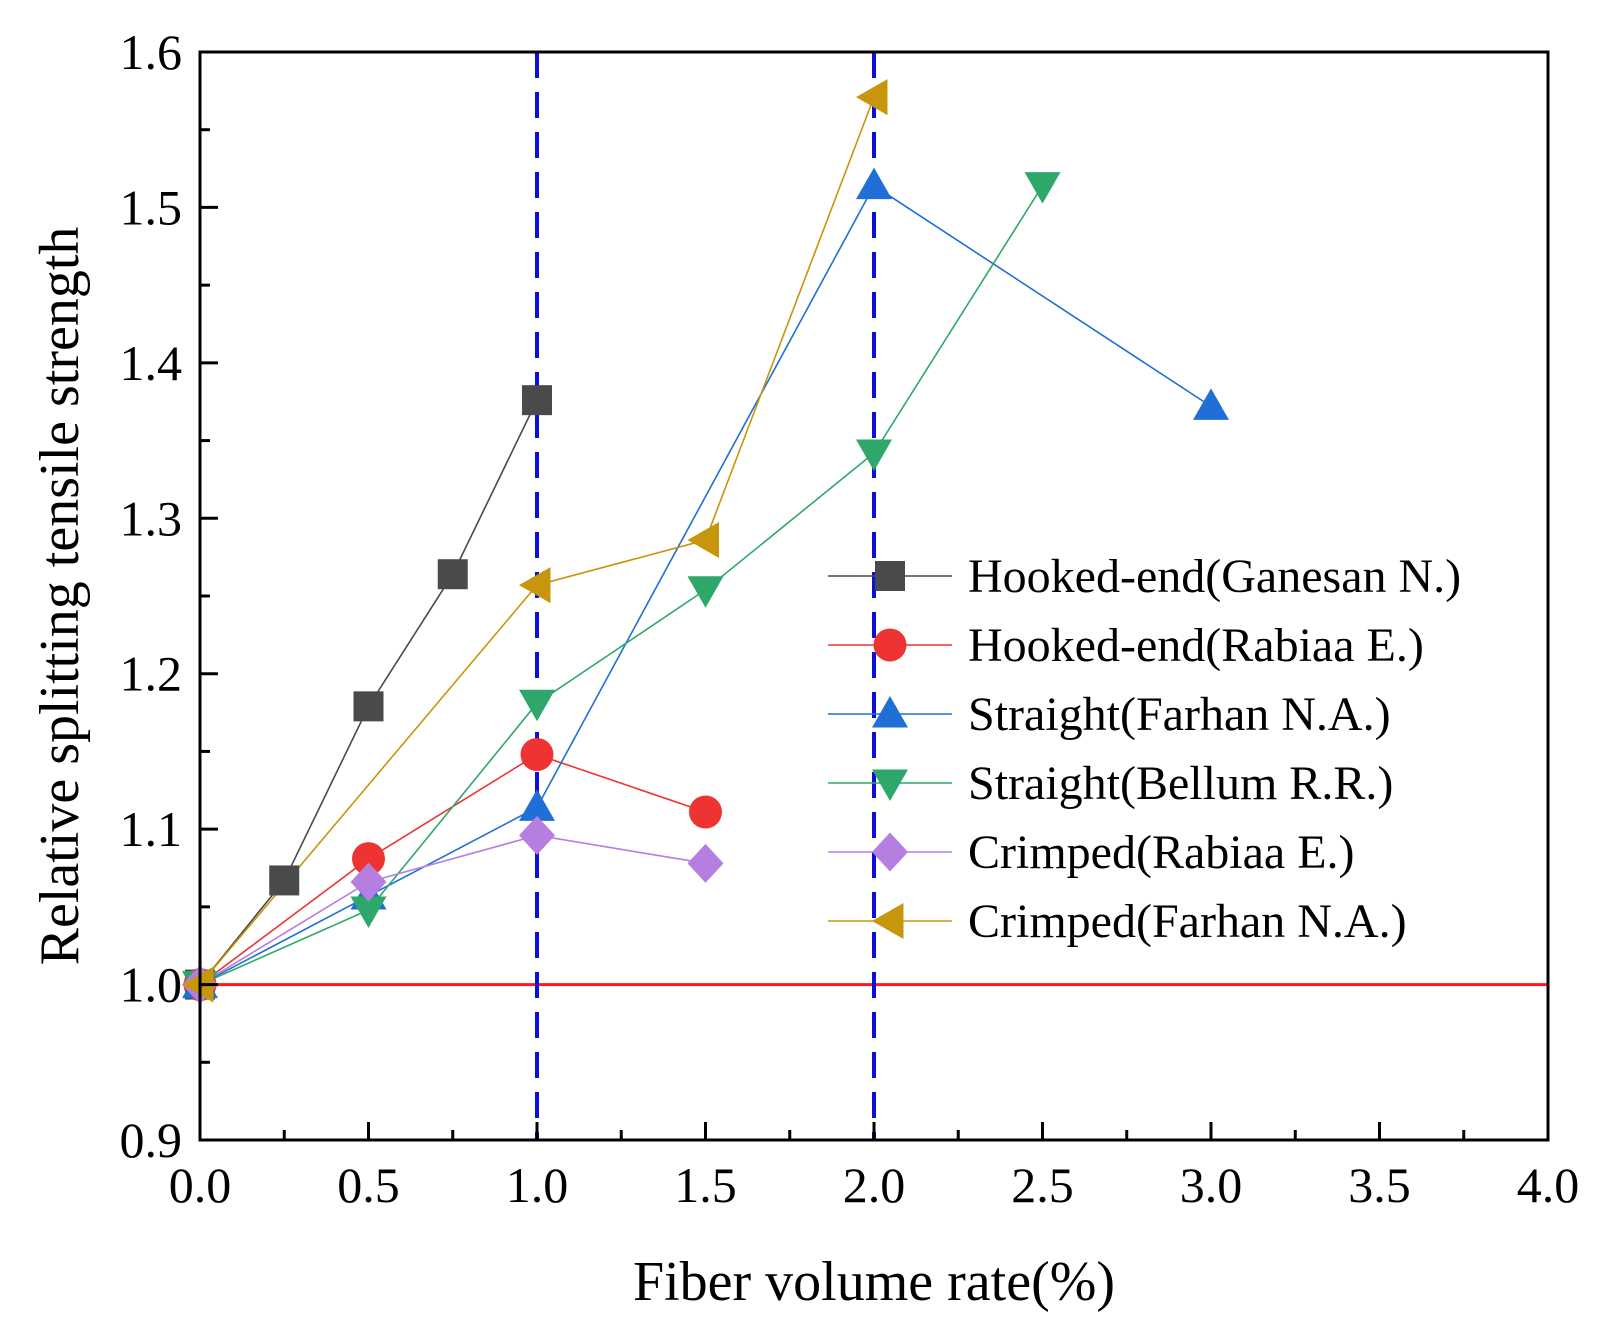 The width and height of the screenshot is (1615, 1336). I want to click on y-tick-label: 1.0, so click(151, 985).